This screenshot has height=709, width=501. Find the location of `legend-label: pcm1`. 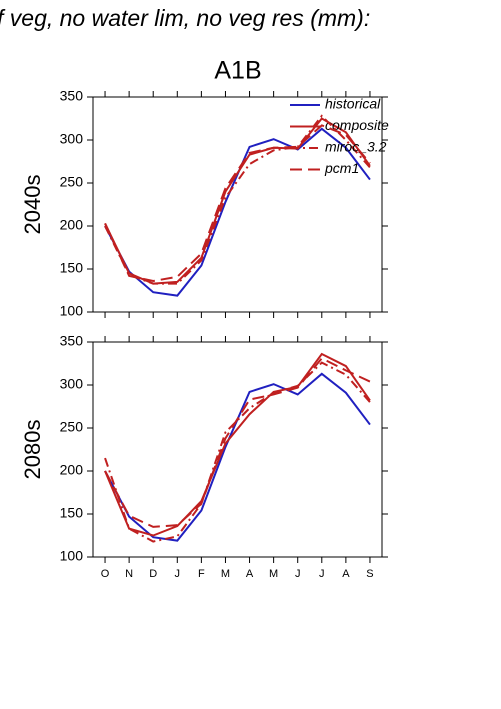

legend-label: pcm1 is located at coordinates (341, 168).